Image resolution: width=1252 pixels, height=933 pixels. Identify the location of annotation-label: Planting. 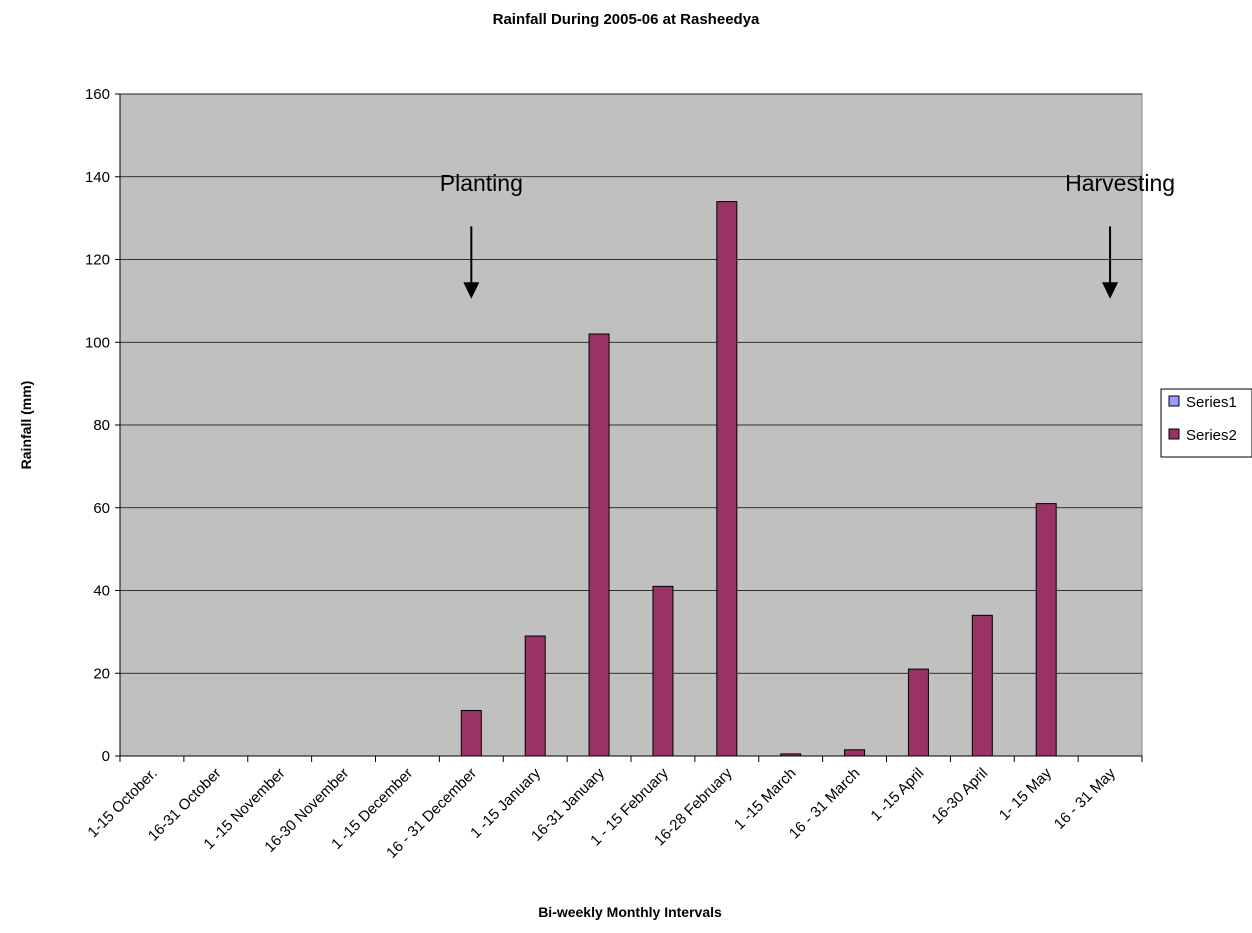
(481, 183).